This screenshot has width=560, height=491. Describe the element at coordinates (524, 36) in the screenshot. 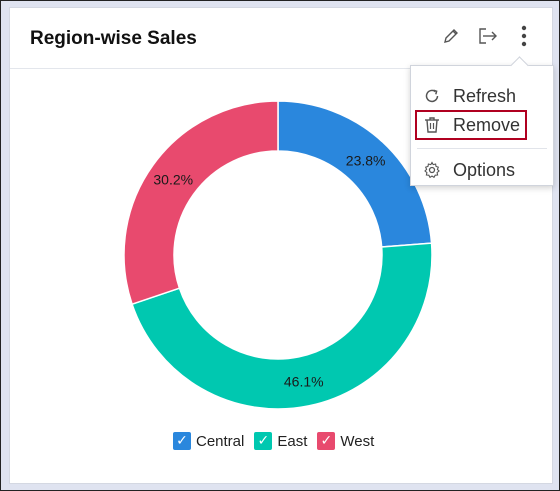

I see `more-vertical-icon` at that location.